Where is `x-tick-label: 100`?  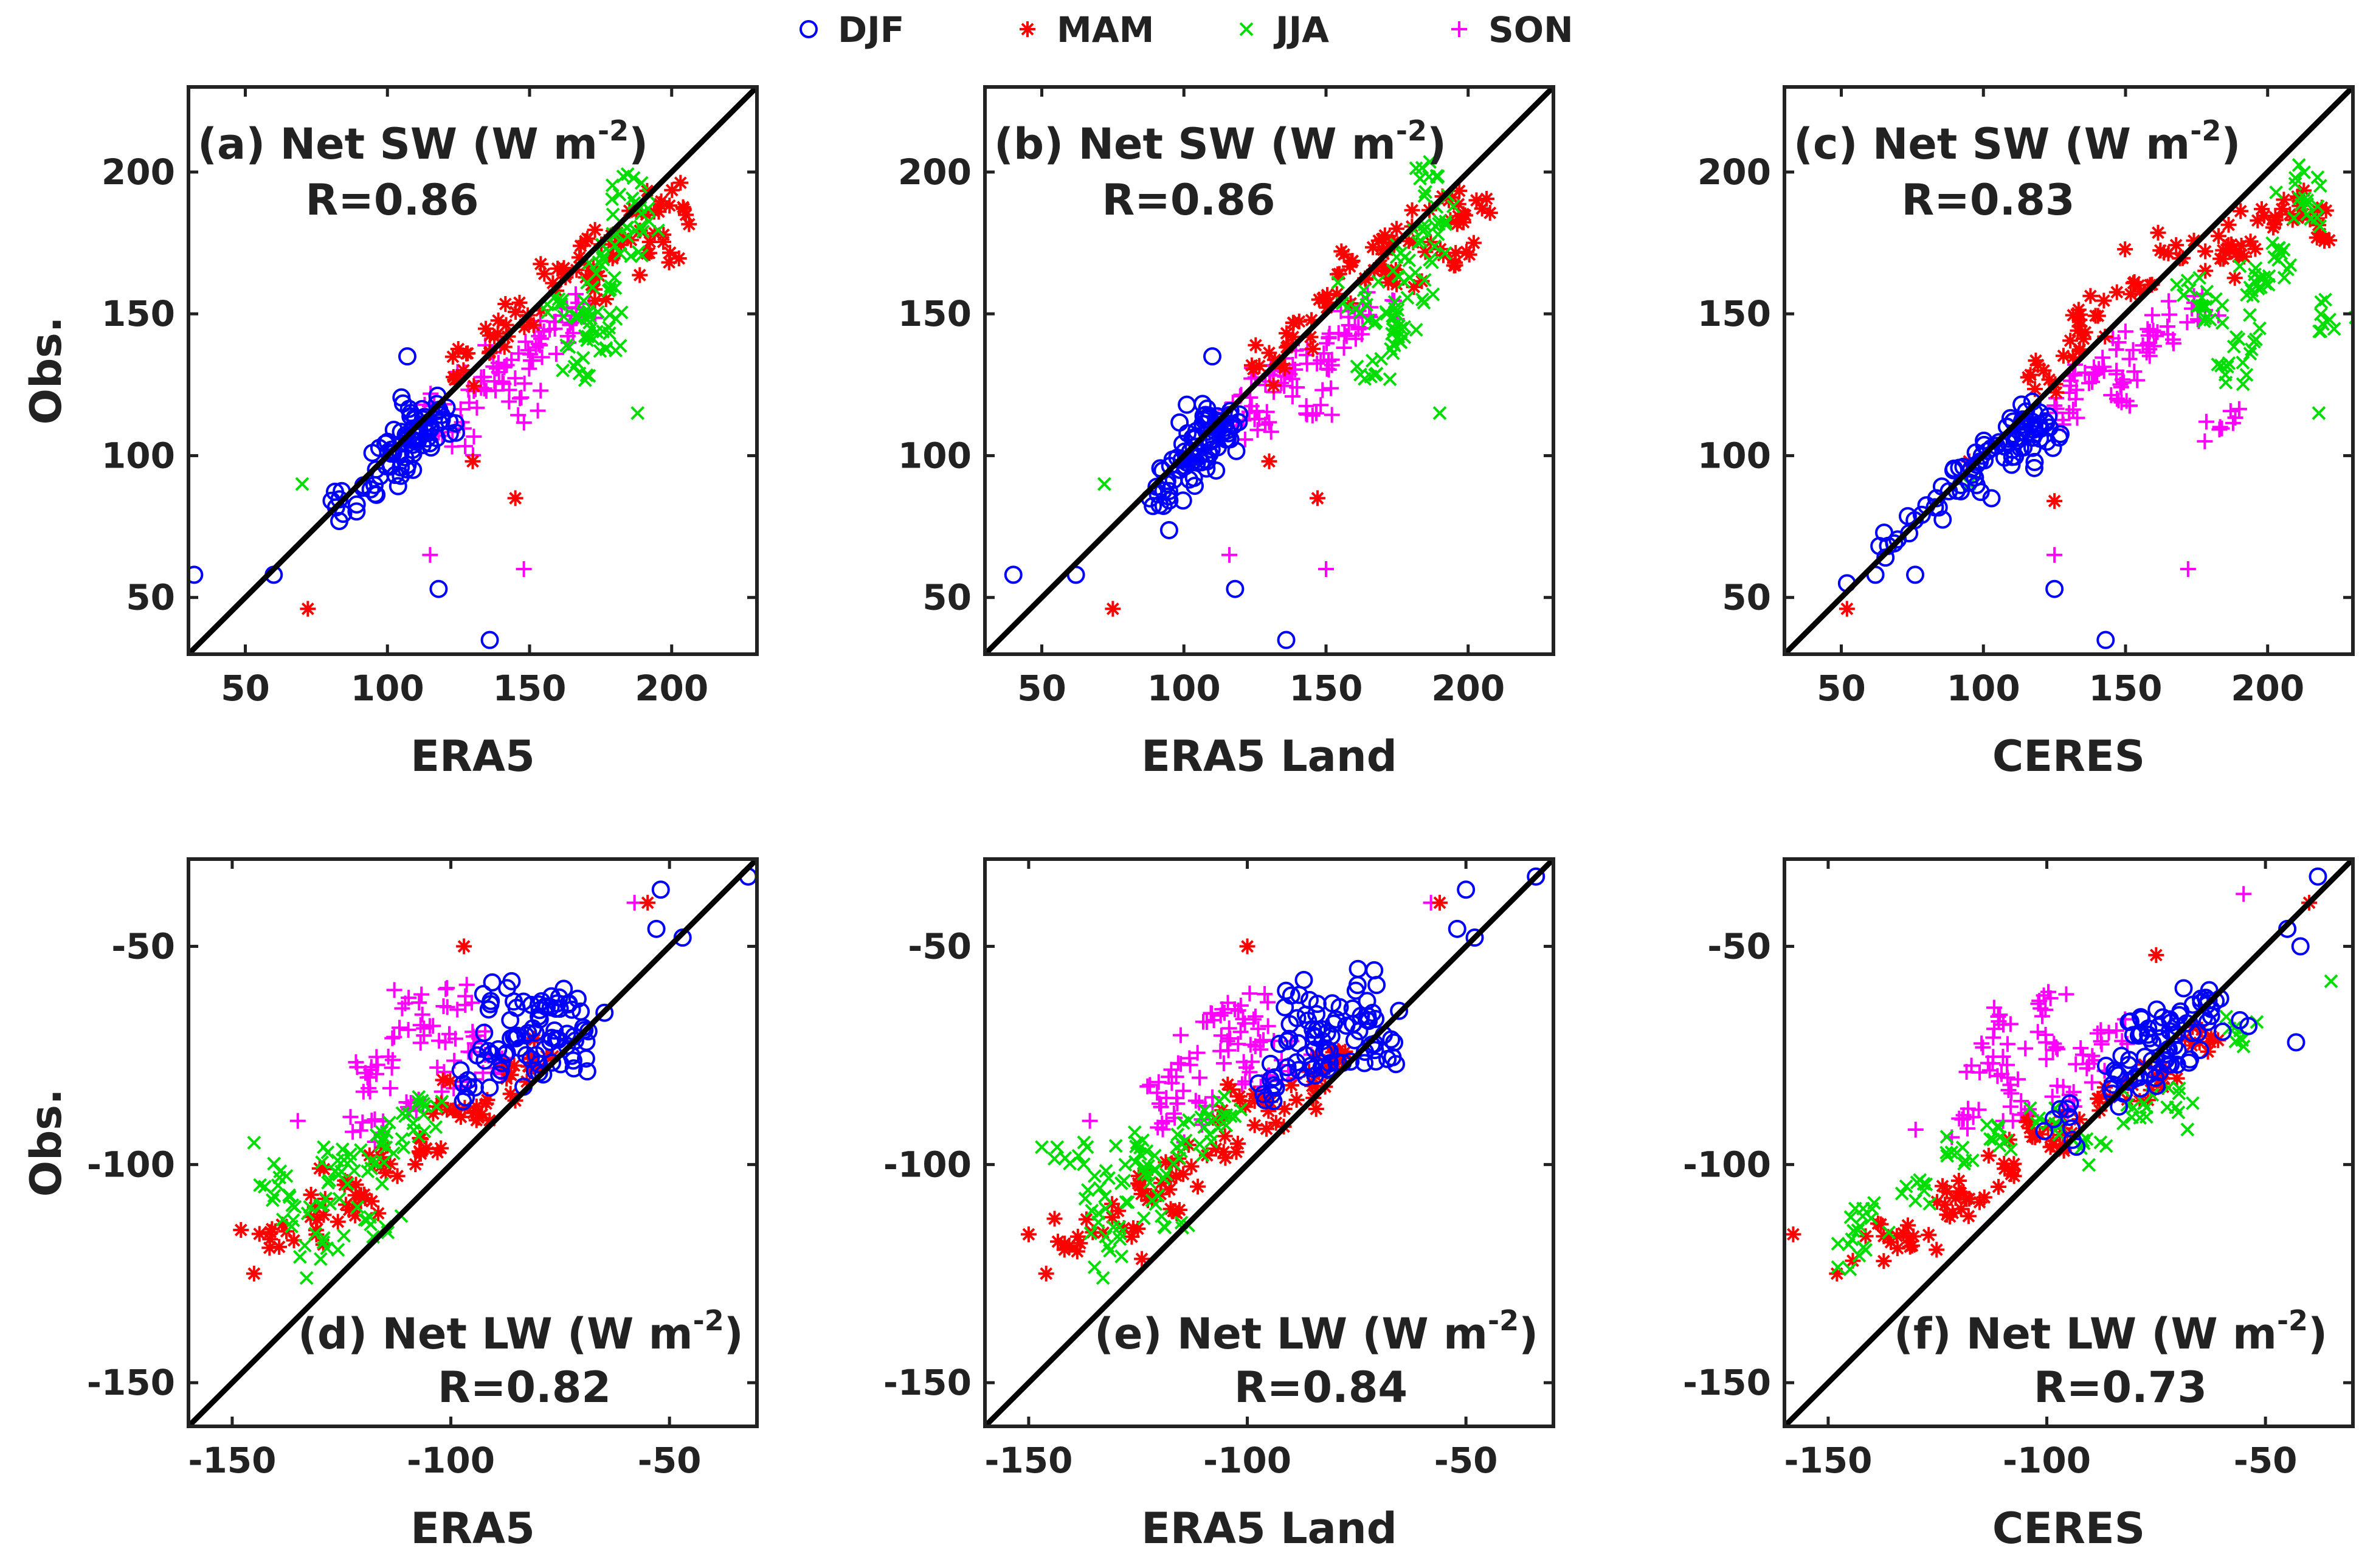
x-tick-label: 100 is located at coordinates (1184, 688).